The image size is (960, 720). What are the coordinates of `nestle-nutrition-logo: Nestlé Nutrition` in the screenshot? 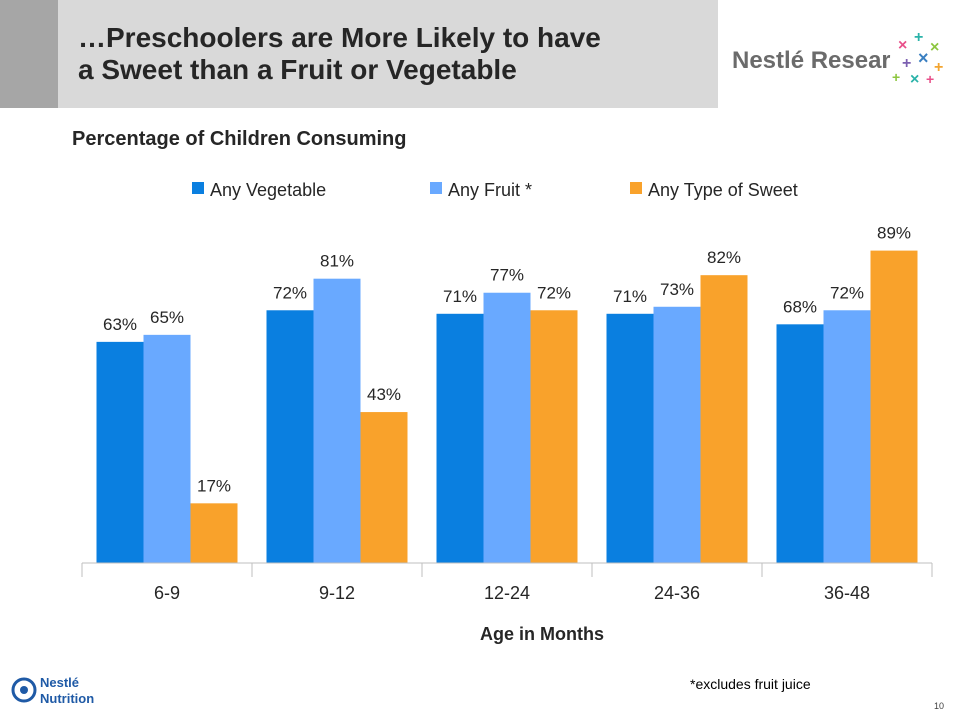 It's located at (52, 690).